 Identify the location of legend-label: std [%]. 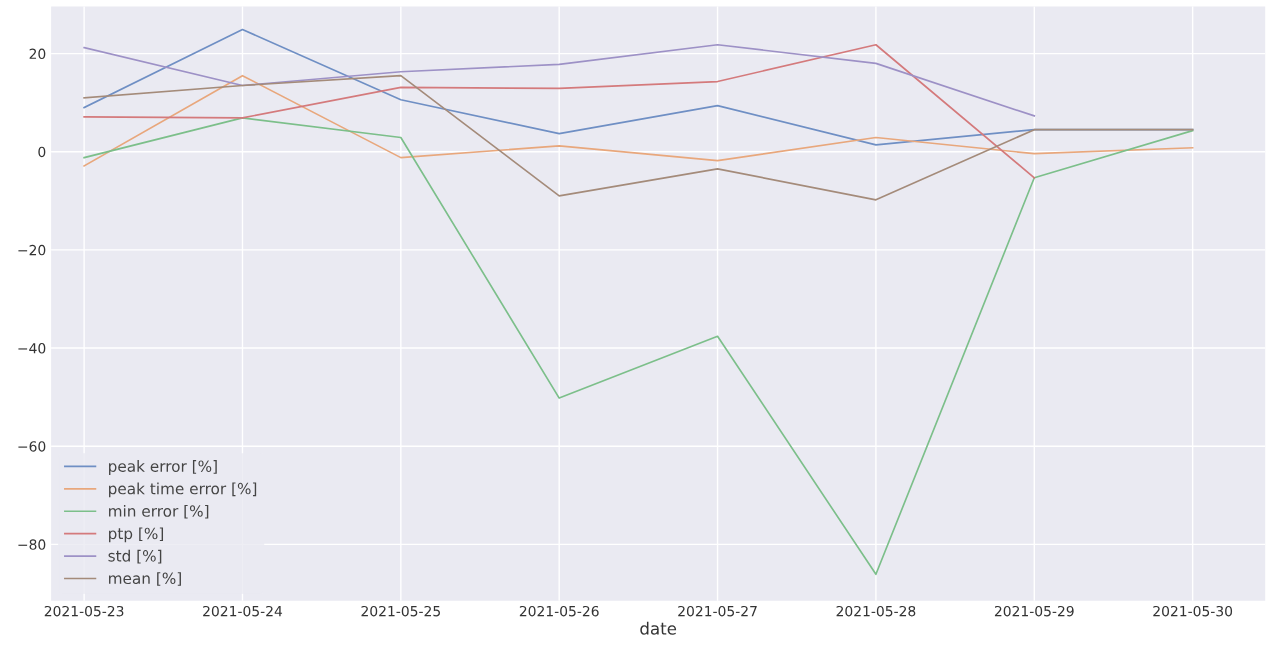
(135, 556).